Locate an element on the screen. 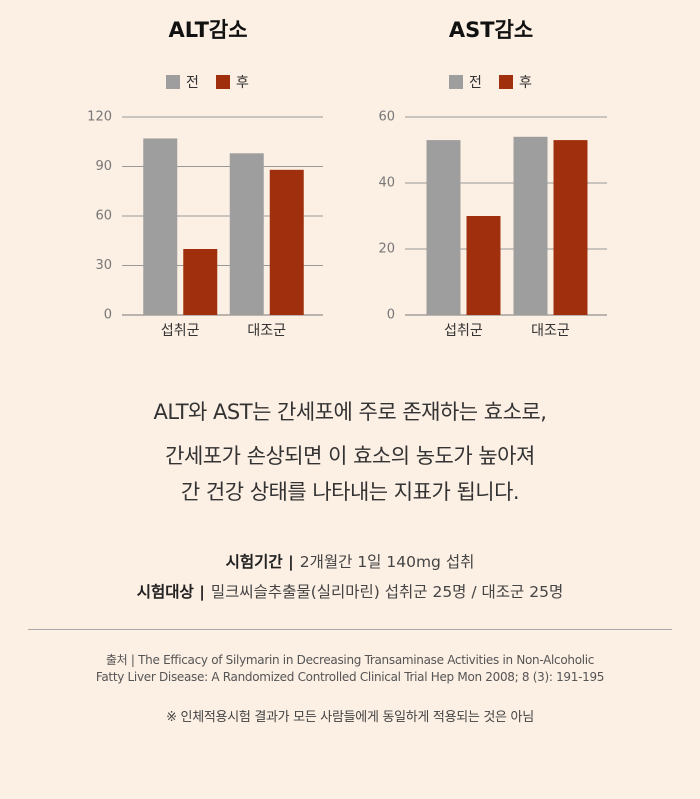 Image resolution: width=700 pixels, height=799 pixels. description: 간 건강 상태를 나타내는 지표가 됩니다. is located at coordinates (350, 492).